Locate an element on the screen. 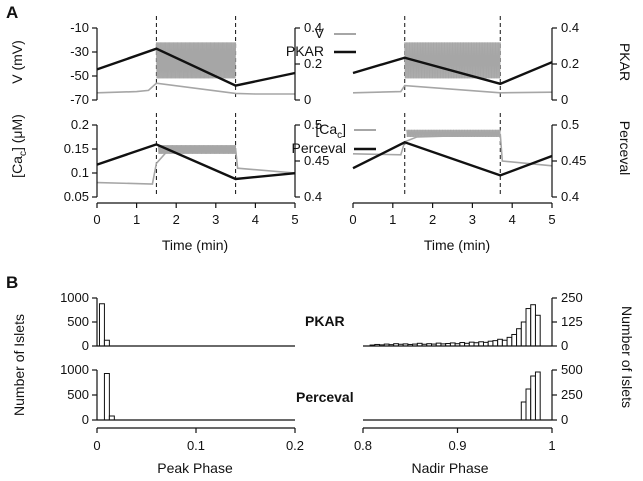 The width and height of the screenshot is (643, 481). B-nadir-perceval-y-tick-label-0: 500 is located at coordinates (572, 369).